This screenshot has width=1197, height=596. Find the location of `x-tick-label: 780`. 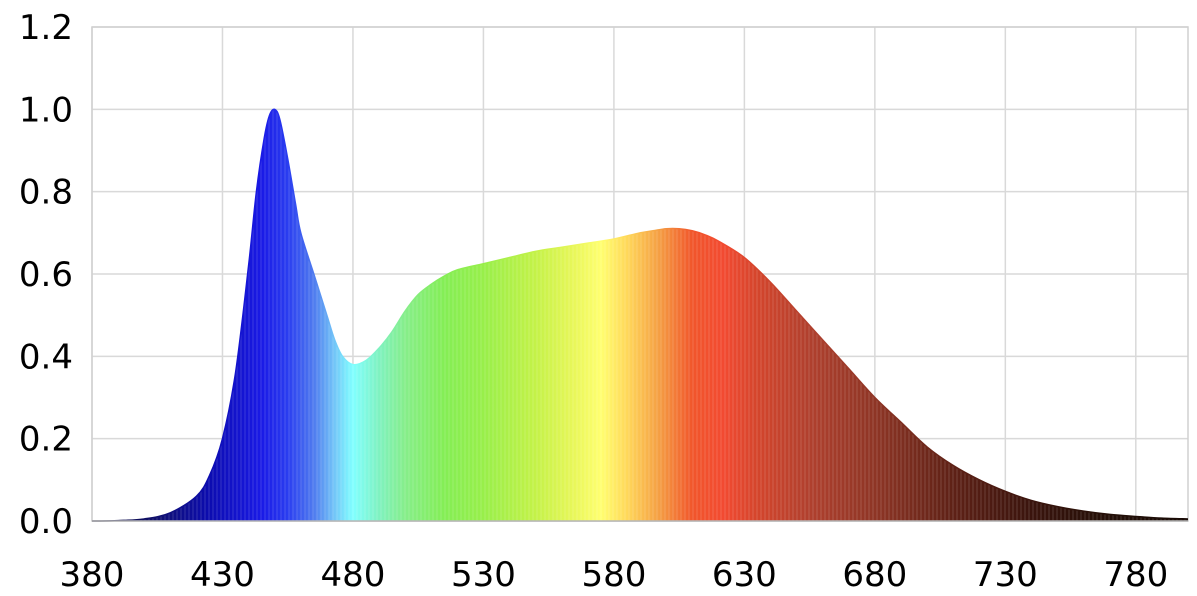

x-tick-label: 780 is located at coordinates (1135, 575).